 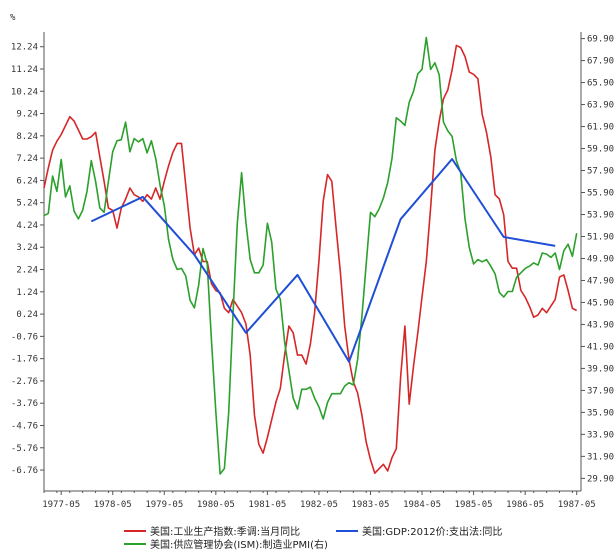 What do you see at coordinates (24, 48) in the screenshot?
I see `y-left-tick-label: 12.24` at bounding box center [24, 48].